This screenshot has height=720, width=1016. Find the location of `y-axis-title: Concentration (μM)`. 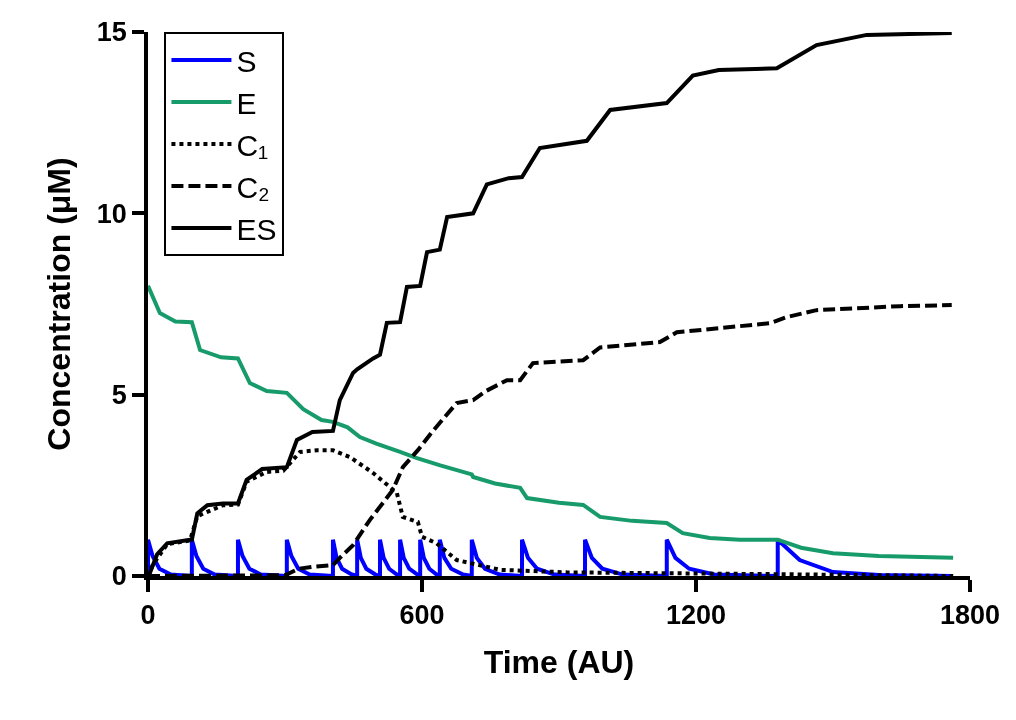

y-axis-title: Concentration (μM) is located at coordinates (58, 304).